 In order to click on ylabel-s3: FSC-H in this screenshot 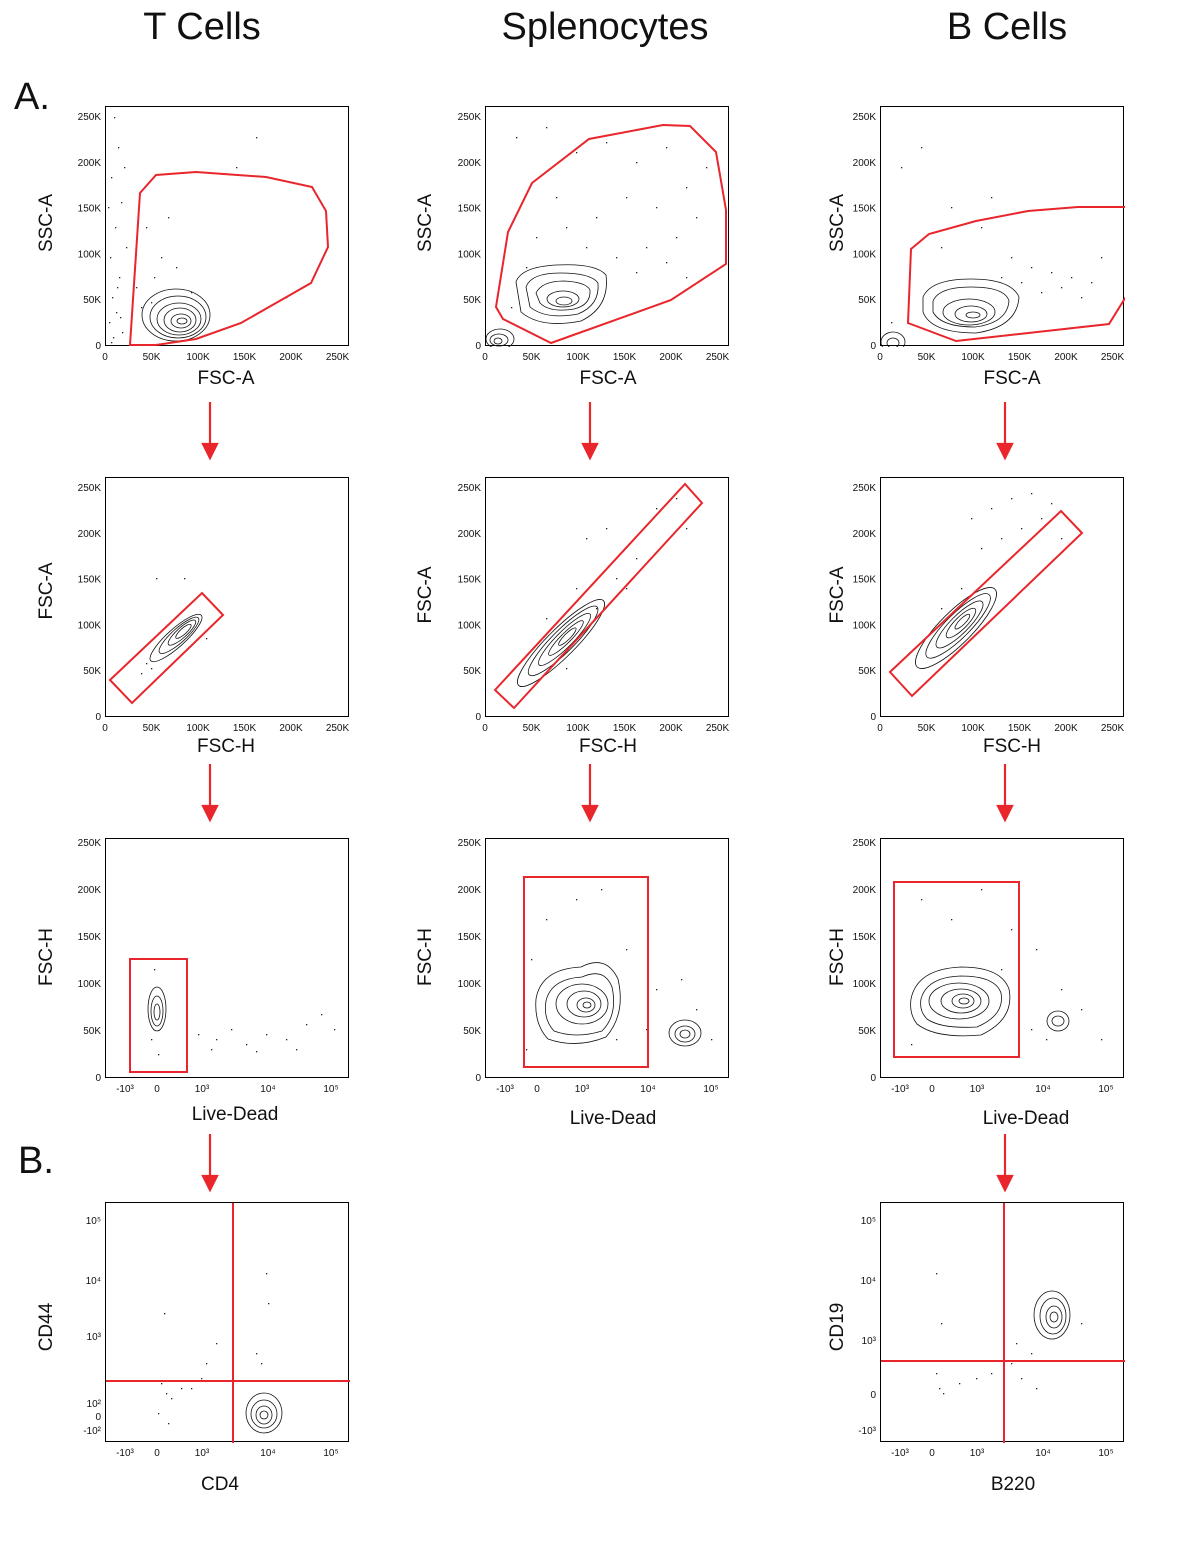, I will do `click(425, 957)`.